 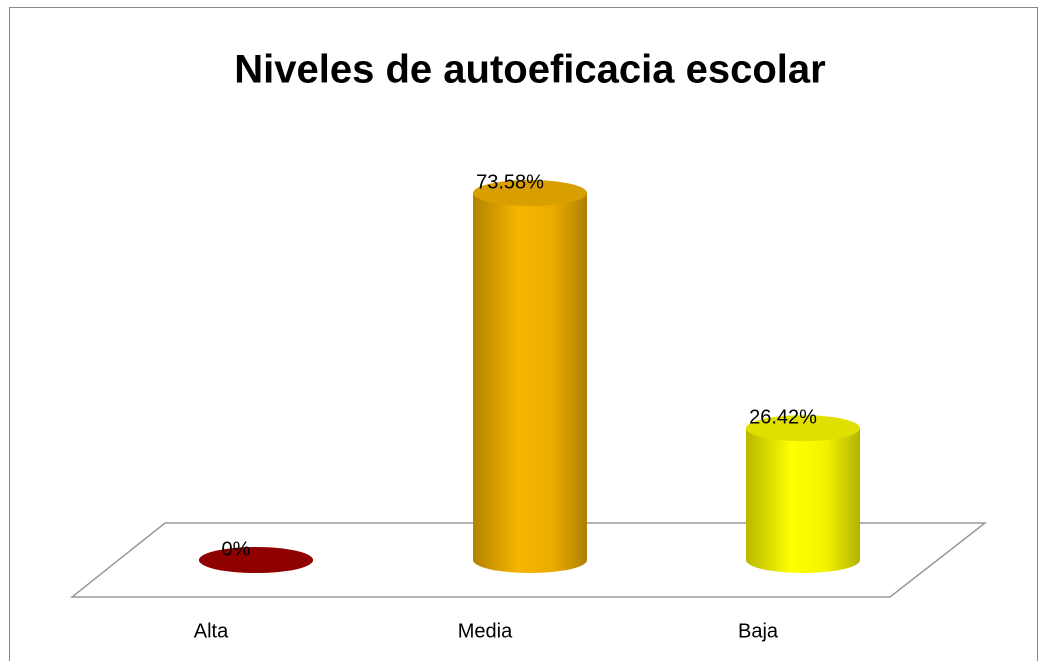 What do you see at coordinates (783, 418) in the screenshot?
I see `value-label: 26.42%` at bounding box center [783, 418].